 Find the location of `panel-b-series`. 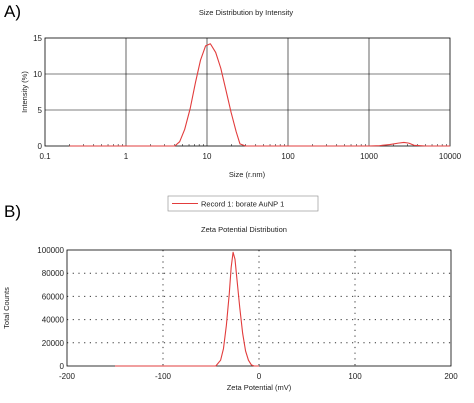

panel-b-series is located at coordinates (187, 309).